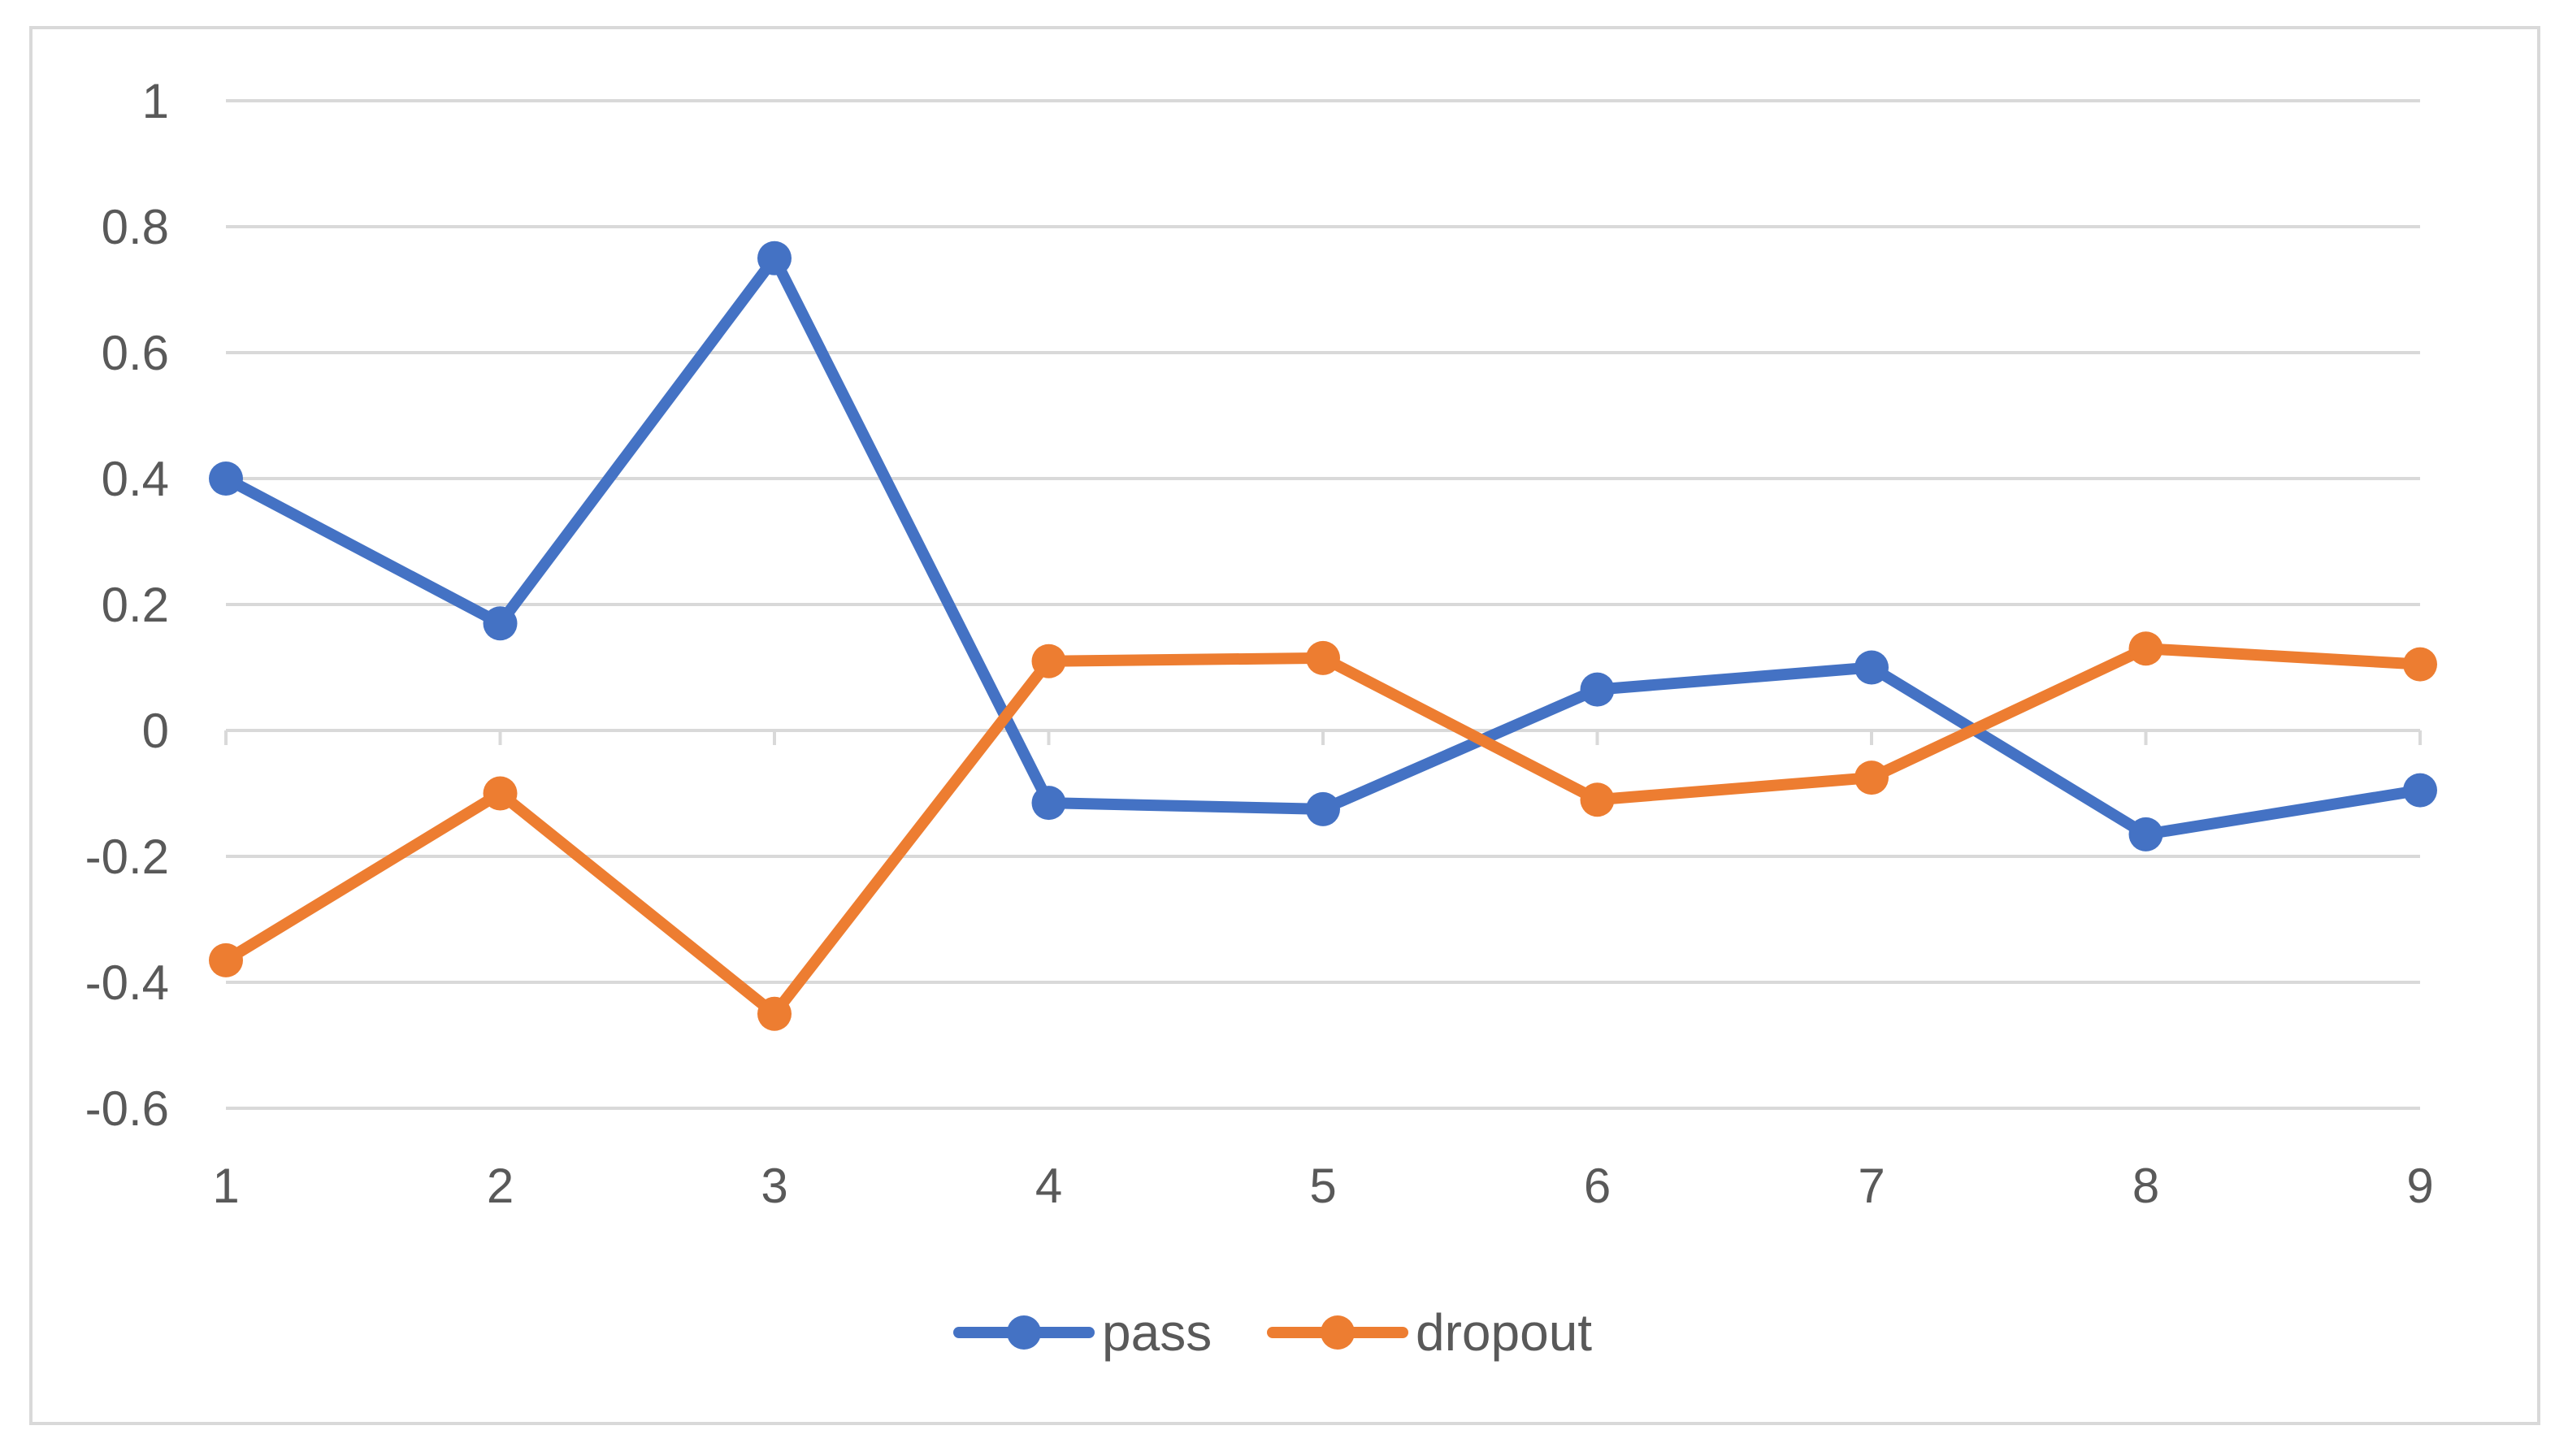 Image resolution: width=2568 pixels, height=1456 pixels. I want to click on x-tick-label: 7, so click(1871, 1186).